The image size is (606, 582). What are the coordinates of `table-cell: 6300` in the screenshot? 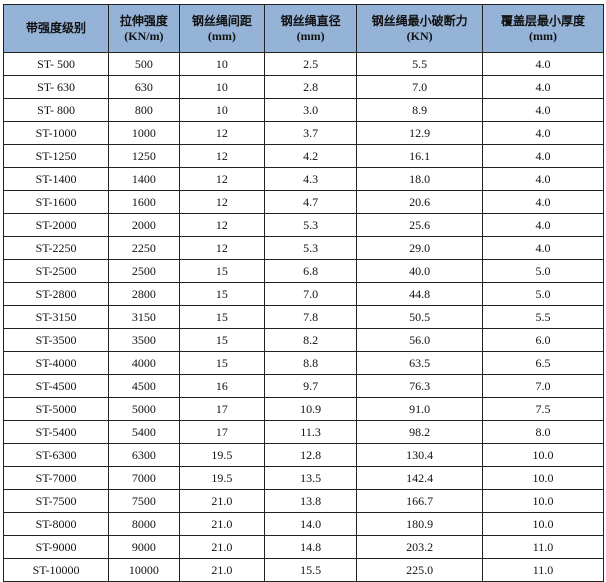 It's located at (144, 455).